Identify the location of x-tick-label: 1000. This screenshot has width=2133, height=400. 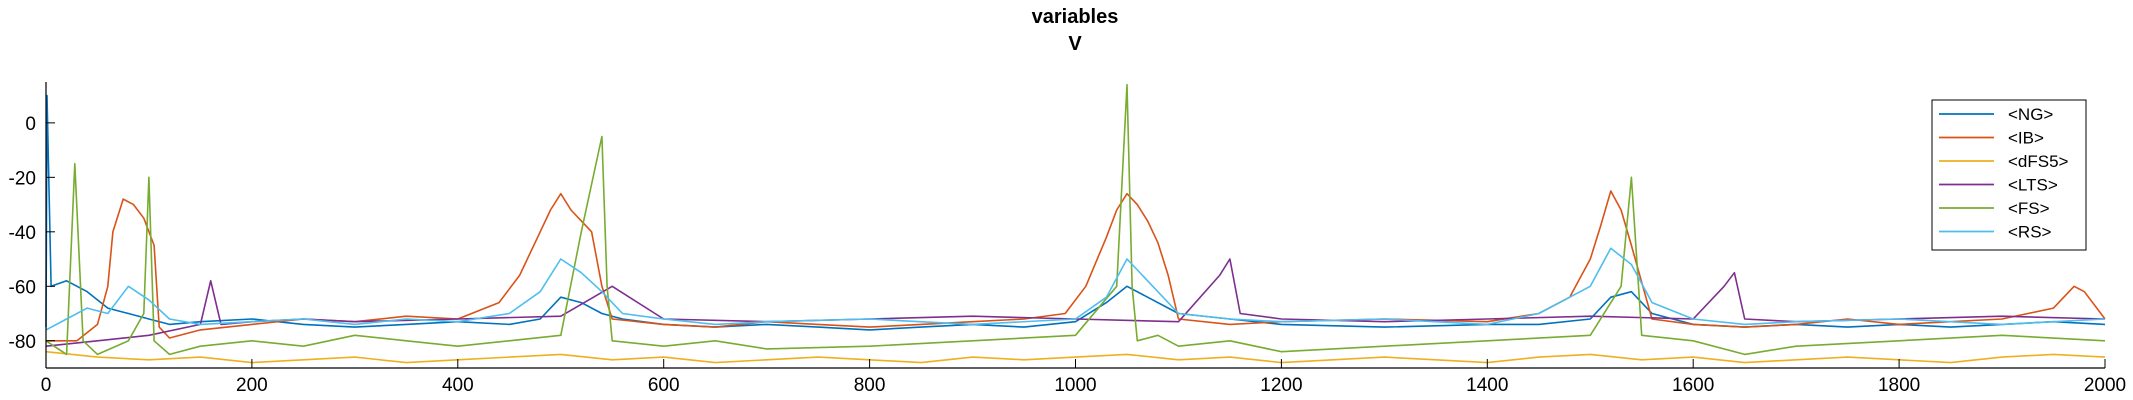
(1075, 385).